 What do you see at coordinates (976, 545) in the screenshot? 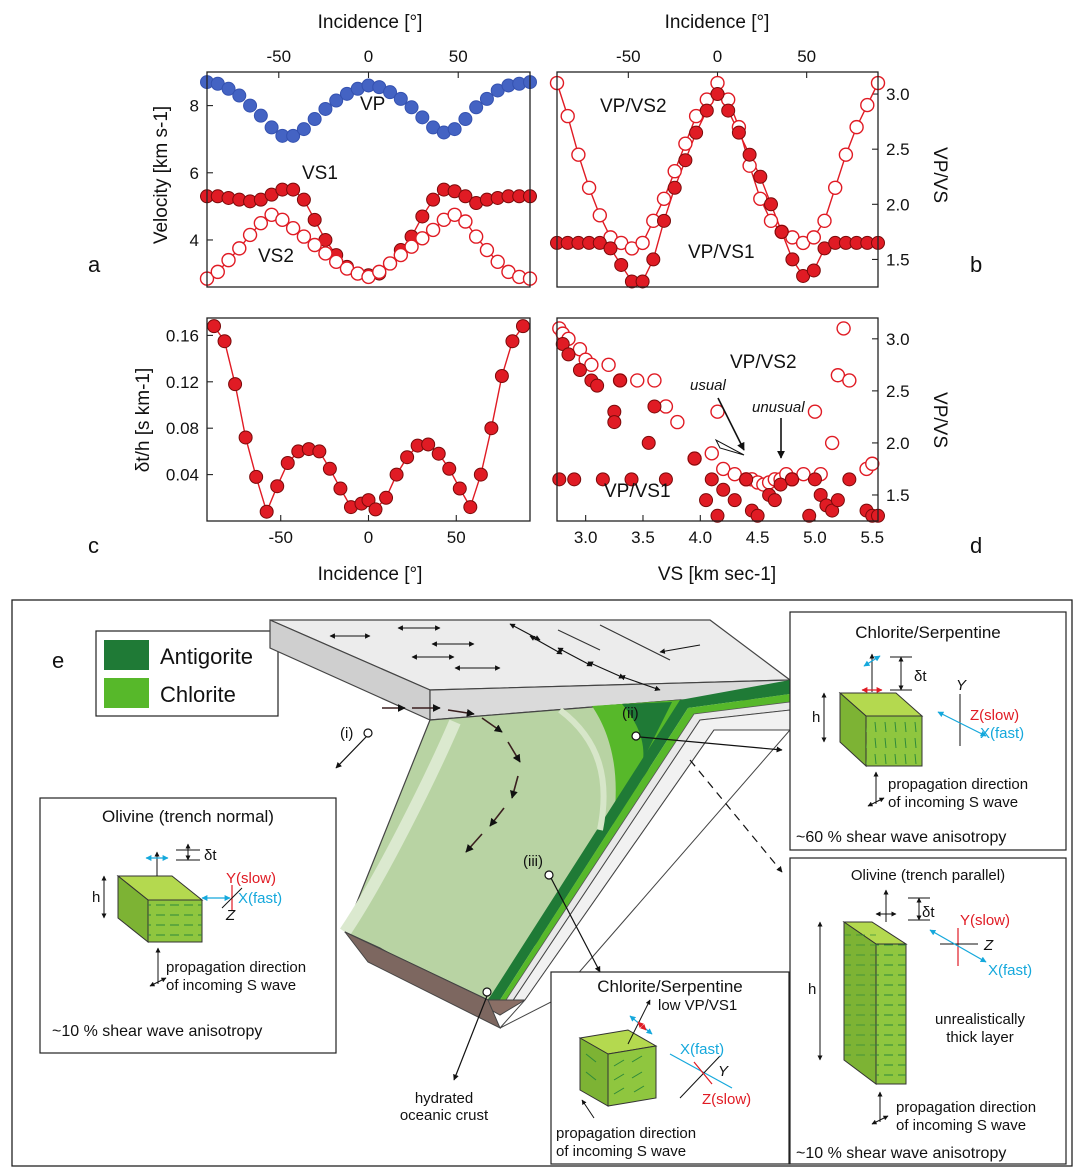
I see `panel-d-letter: d` at bounding box center [976, 545].